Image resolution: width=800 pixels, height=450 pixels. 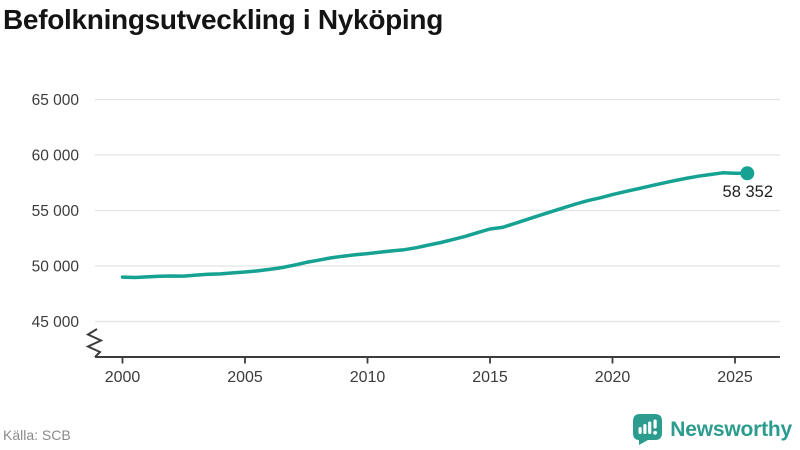 I want to click on newsworthy-logo-icon, so click(x=648, y=429).